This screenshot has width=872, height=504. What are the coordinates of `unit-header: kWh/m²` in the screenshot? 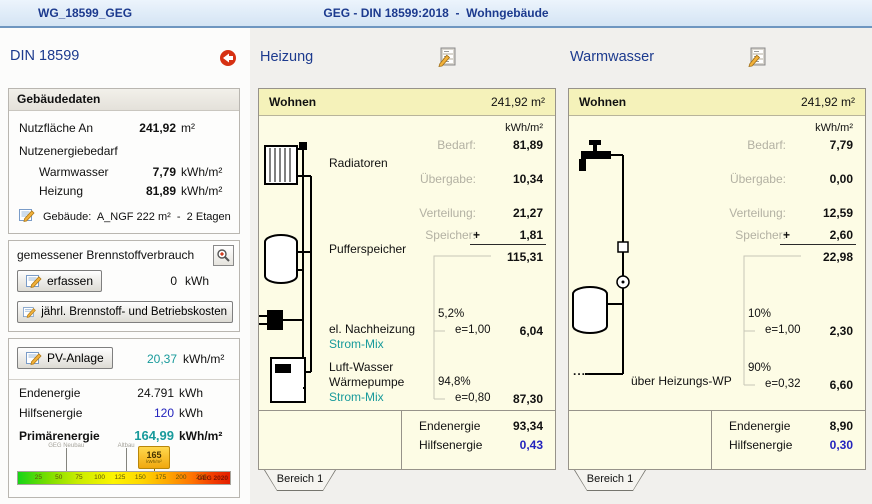 It's located at (834, 128).